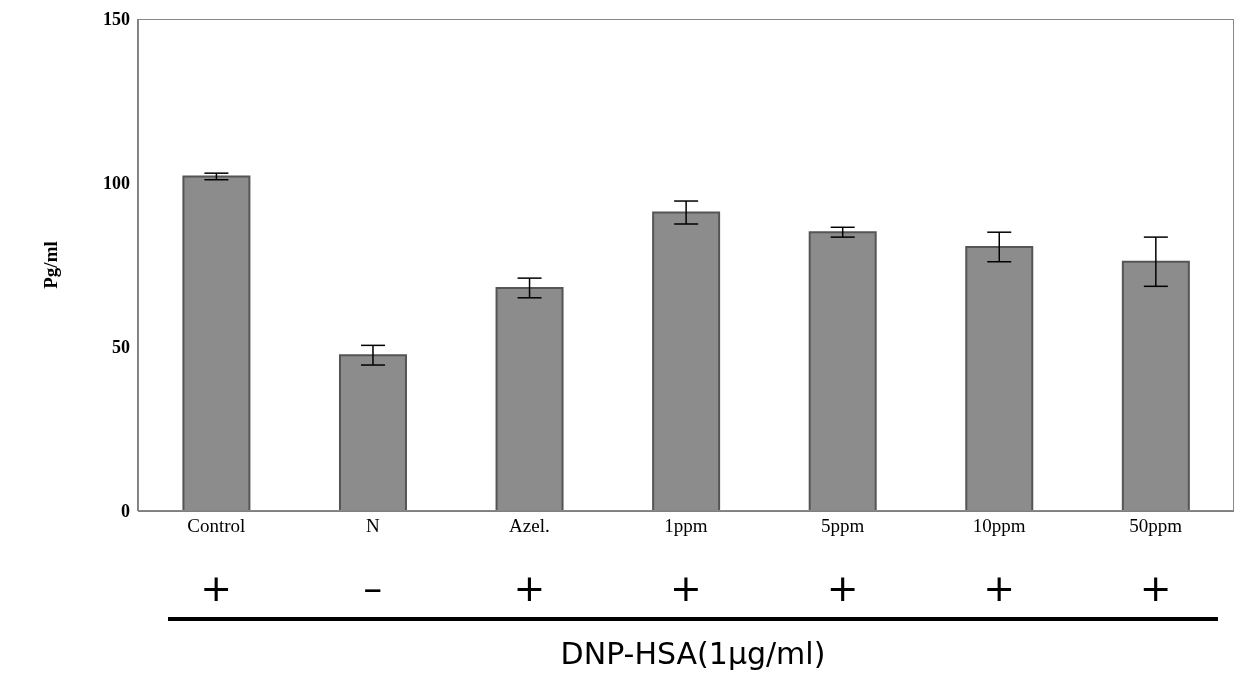 Image resolution: width=1250 pixels, height=677 pixels. Describe the element at coordinates (1156, 526) in the screenshot. I see `x-tick-label: 50ppm` at that location.